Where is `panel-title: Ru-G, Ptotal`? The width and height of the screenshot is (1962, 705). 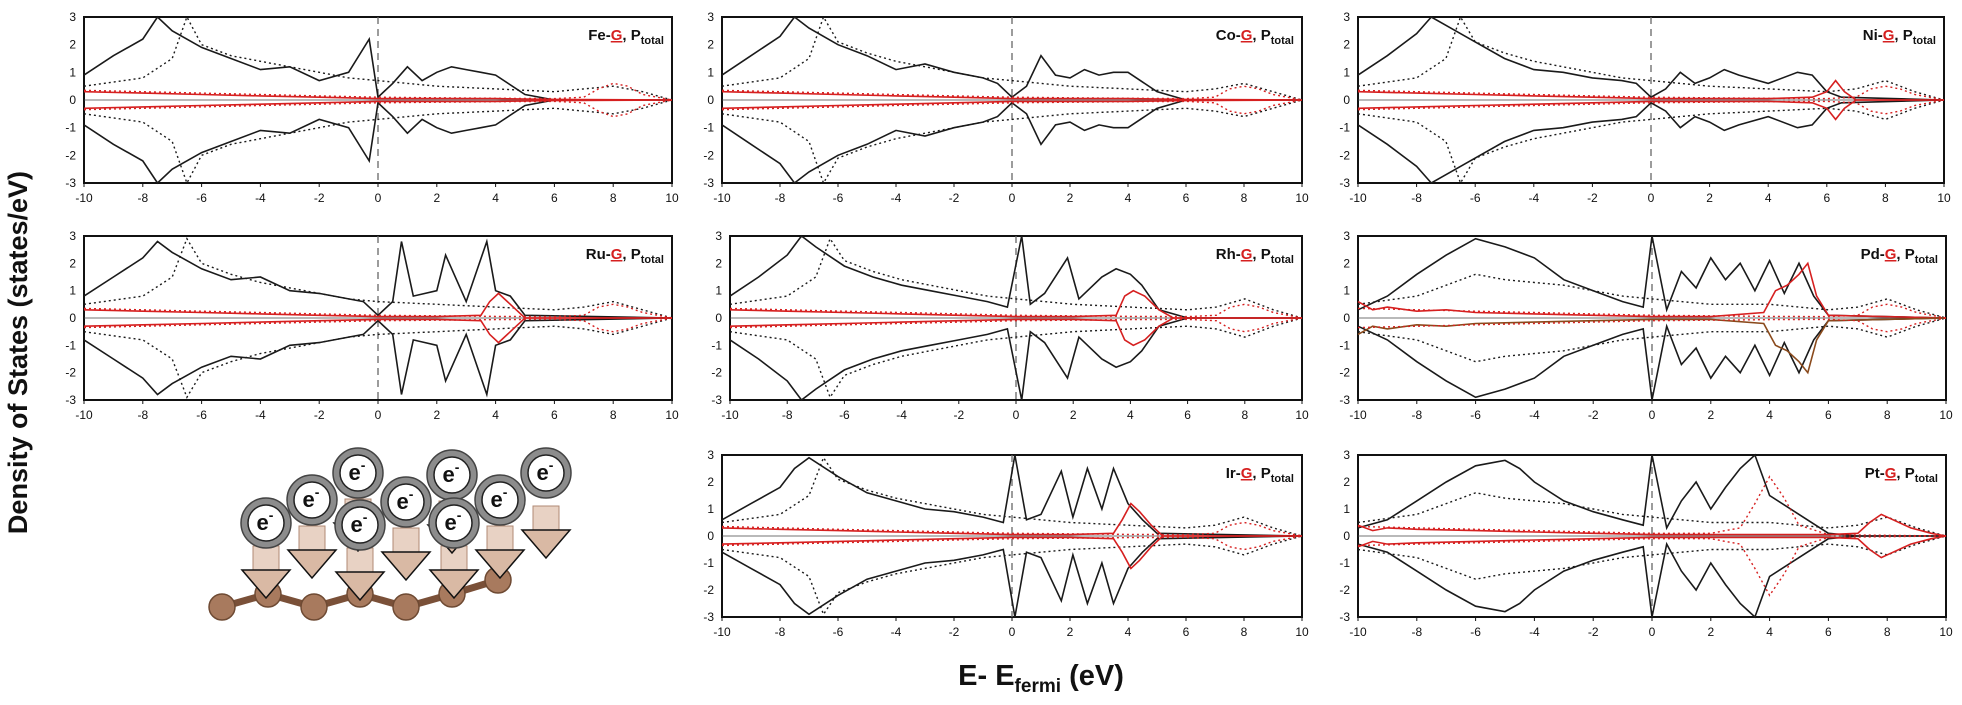 panel-title: Ru-G, Ptotal is located at coordinates (625, 256).